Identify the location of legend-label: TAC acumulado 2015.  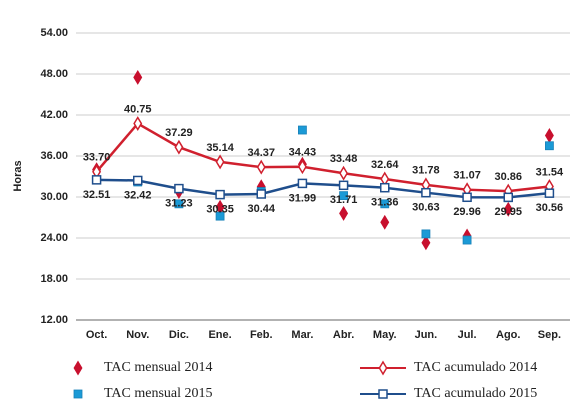
(475, 393).